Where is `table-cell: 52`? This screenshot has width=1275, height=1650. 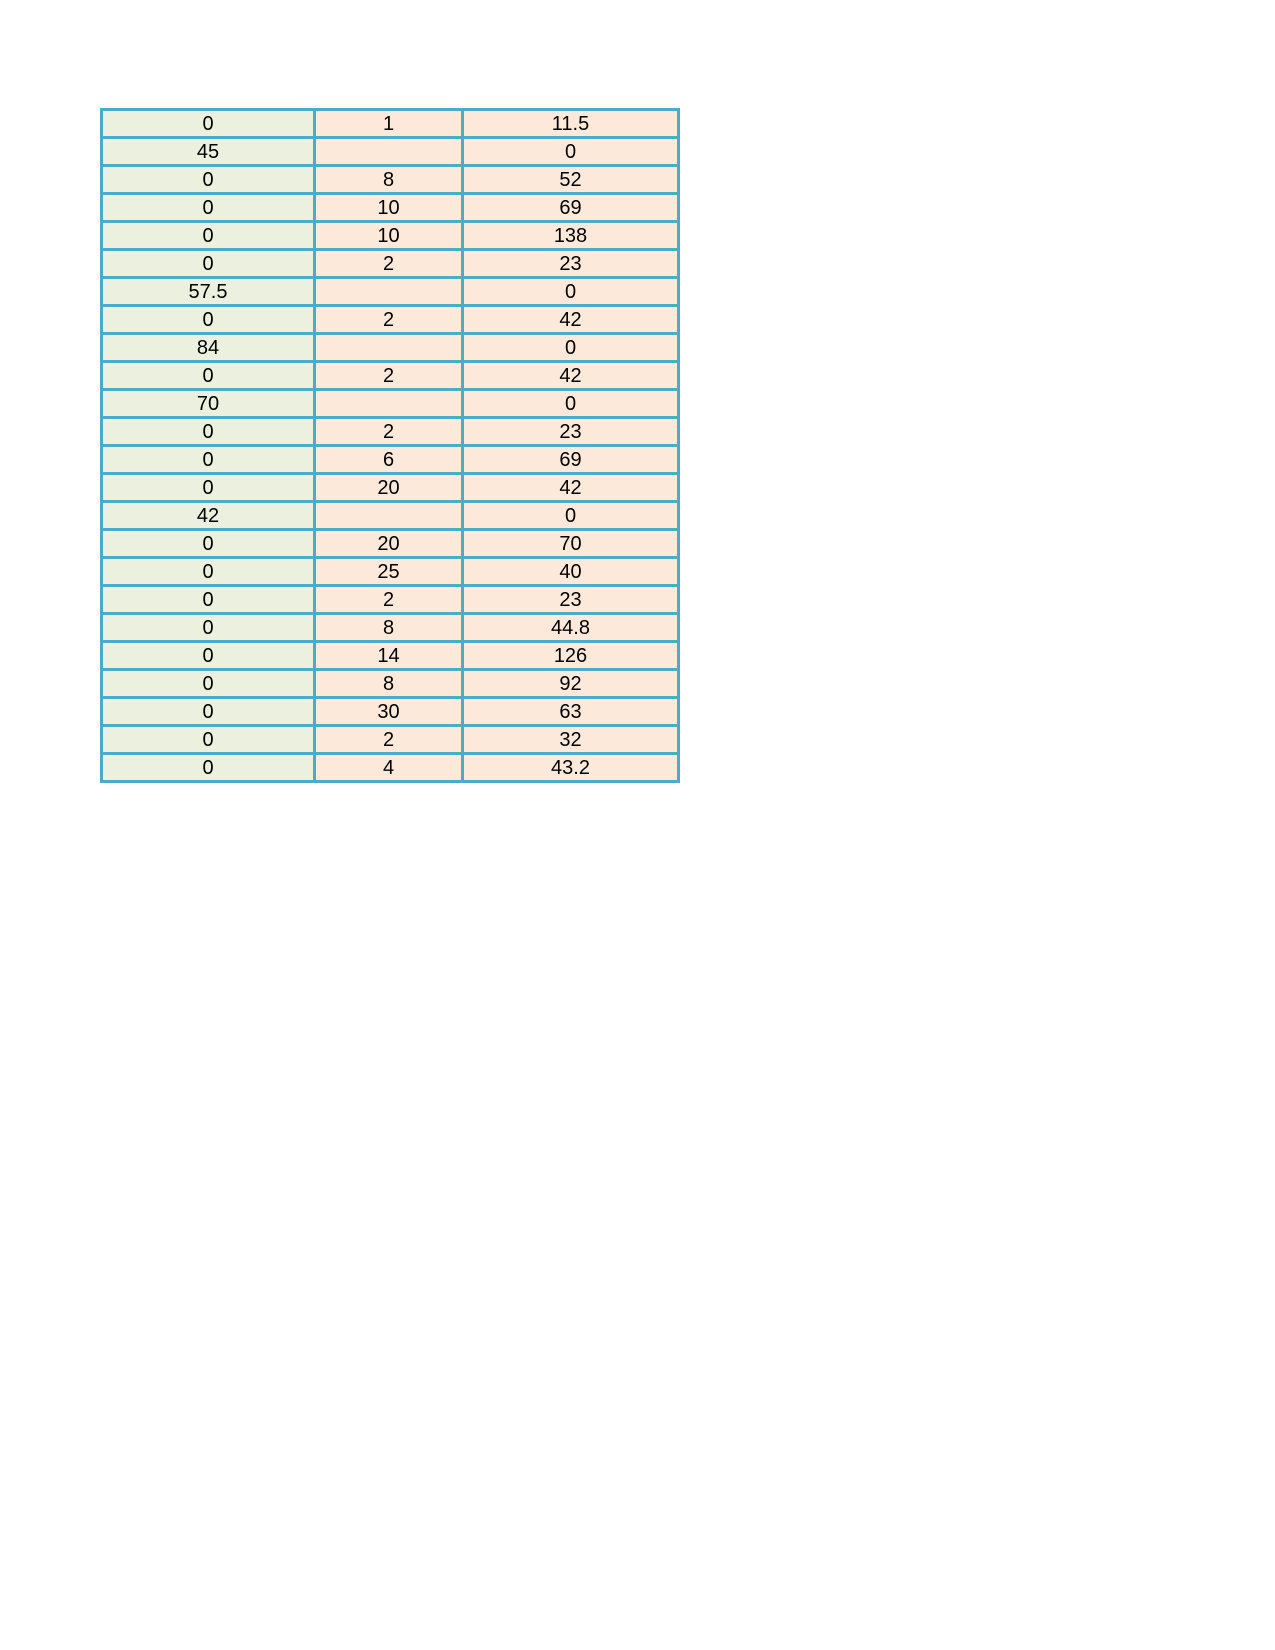 table-cell: 52 is located at coordinates (570, 179).